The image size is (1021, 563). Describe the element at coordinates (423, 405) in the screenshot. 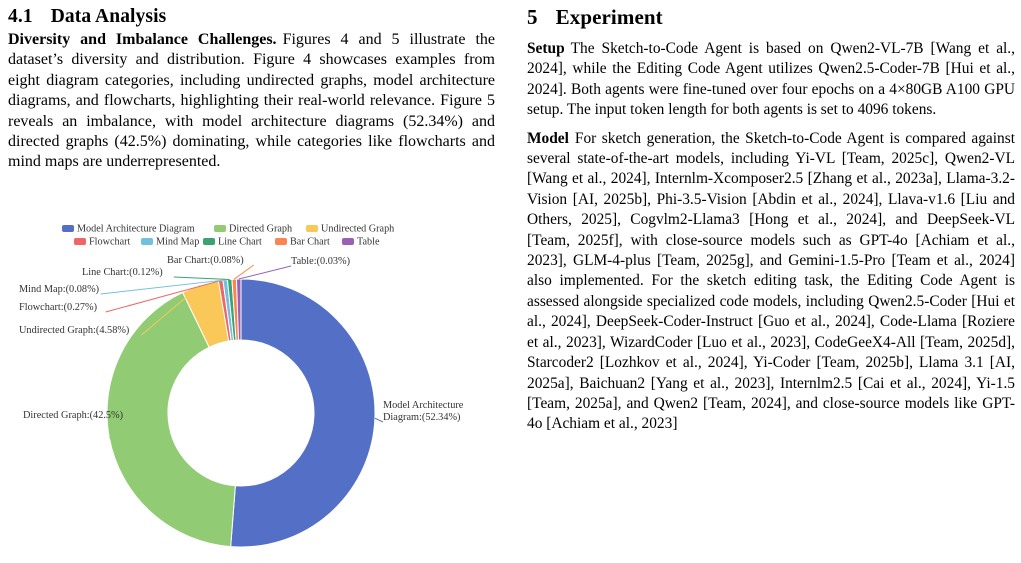

I see `slice-label: Model Architecture` at that location.